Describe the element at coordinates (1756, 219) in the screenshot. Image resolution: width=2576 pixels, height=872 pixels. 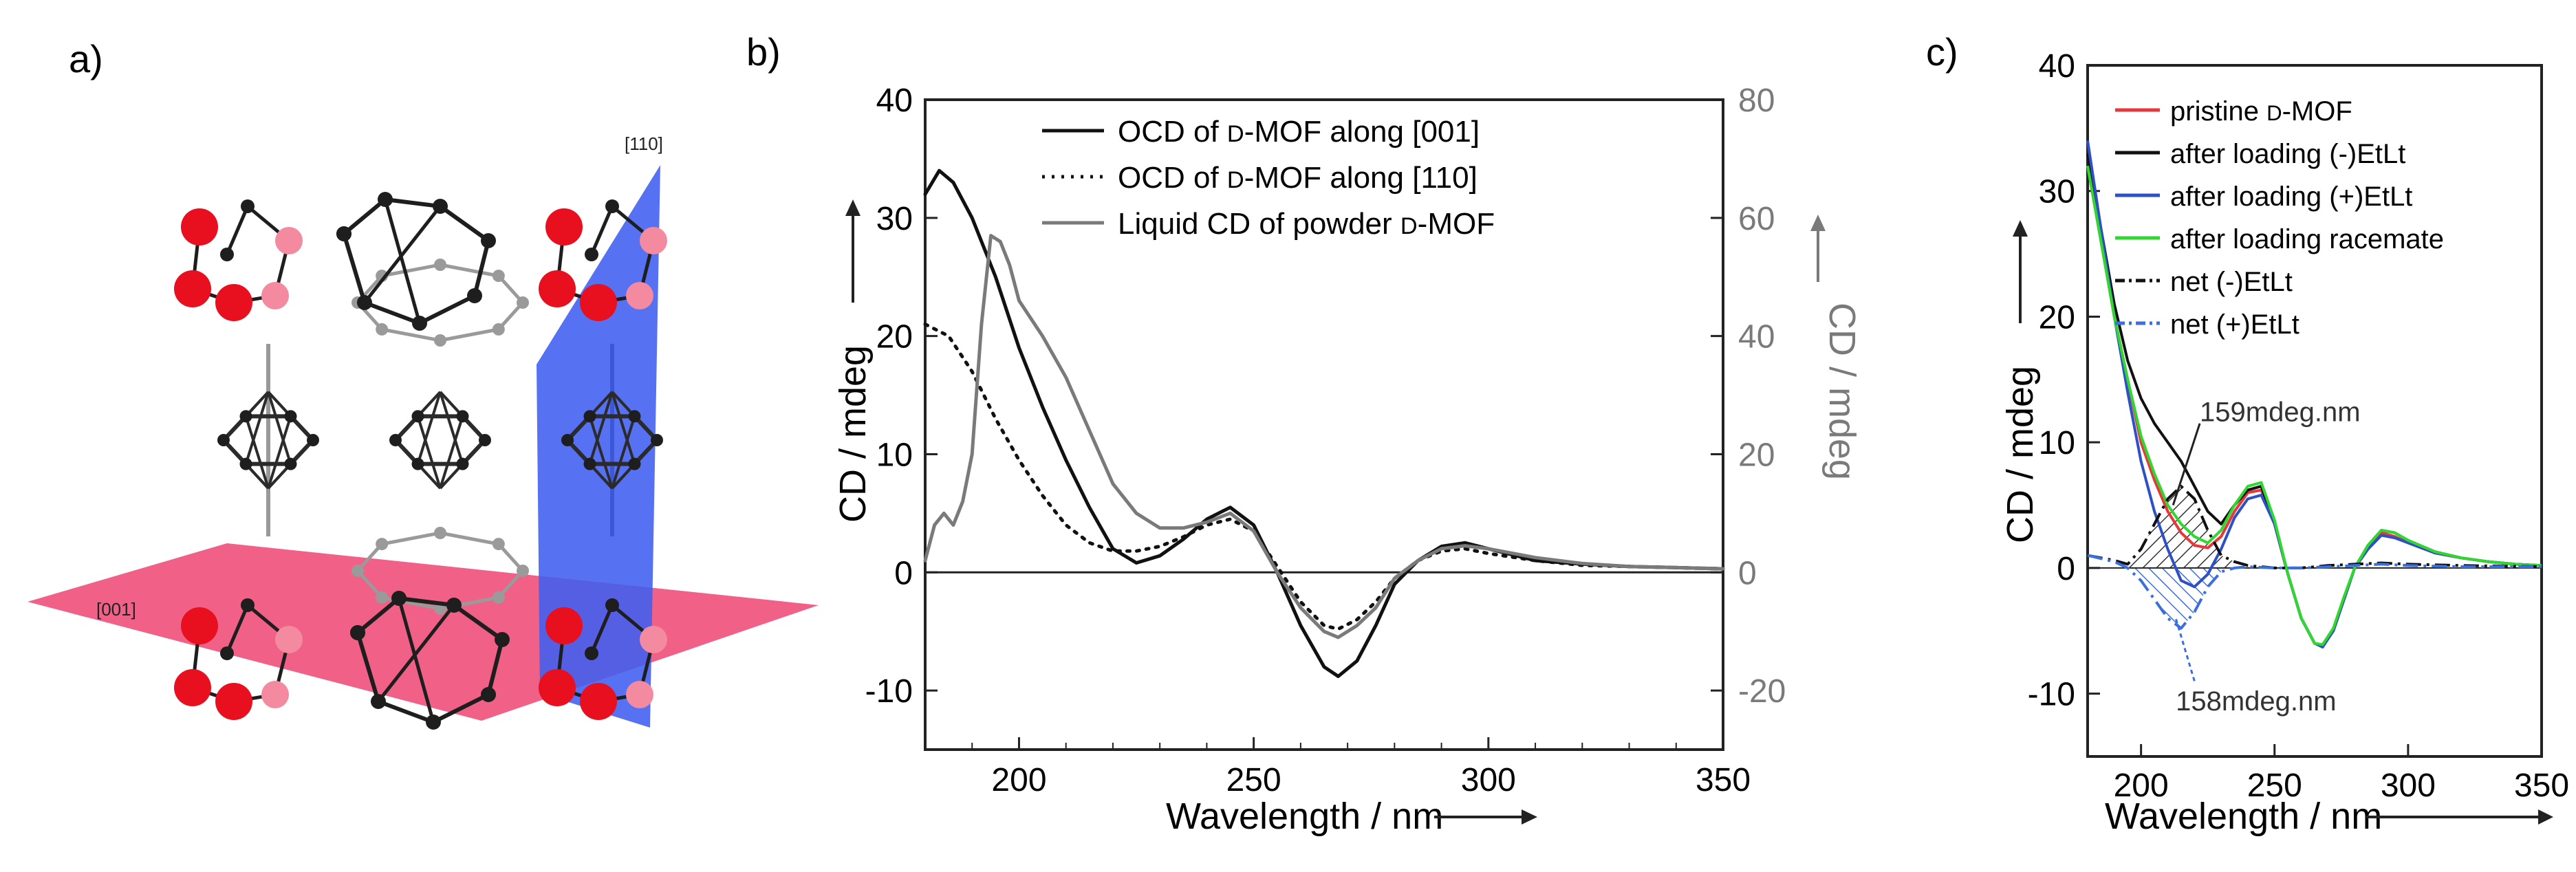
I see `y2-tick-label: 60` at that location.